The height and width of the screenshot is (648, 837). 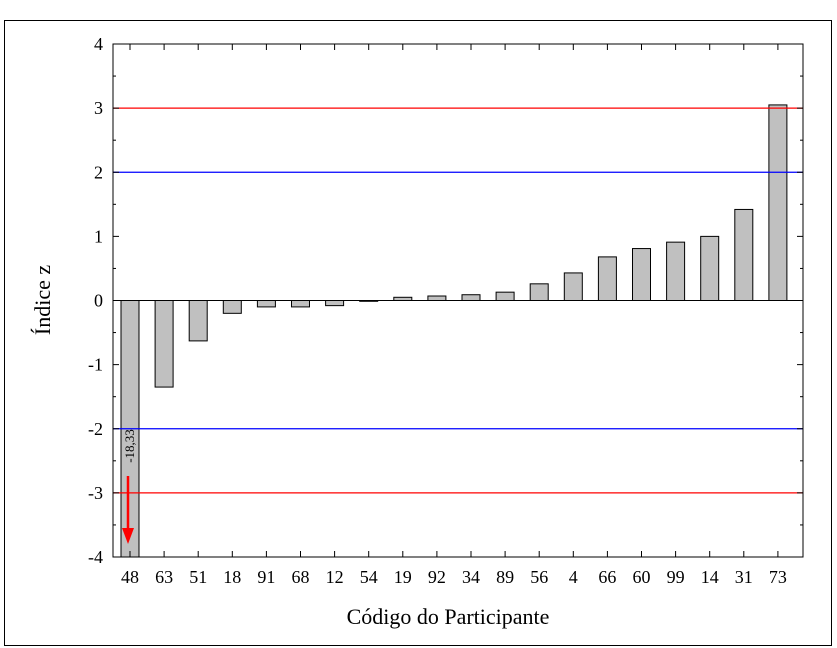 I want to click on annotation-layer: -18,33, so click(x=129, y=486).